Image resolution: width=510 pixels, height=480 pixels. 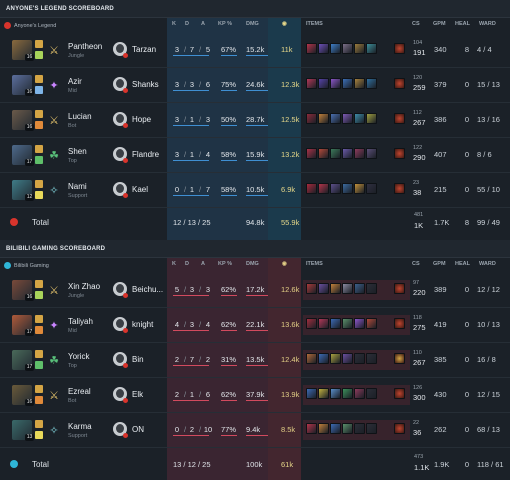 I want to click on player-name: Tarzan, so click(x=144, y=49).